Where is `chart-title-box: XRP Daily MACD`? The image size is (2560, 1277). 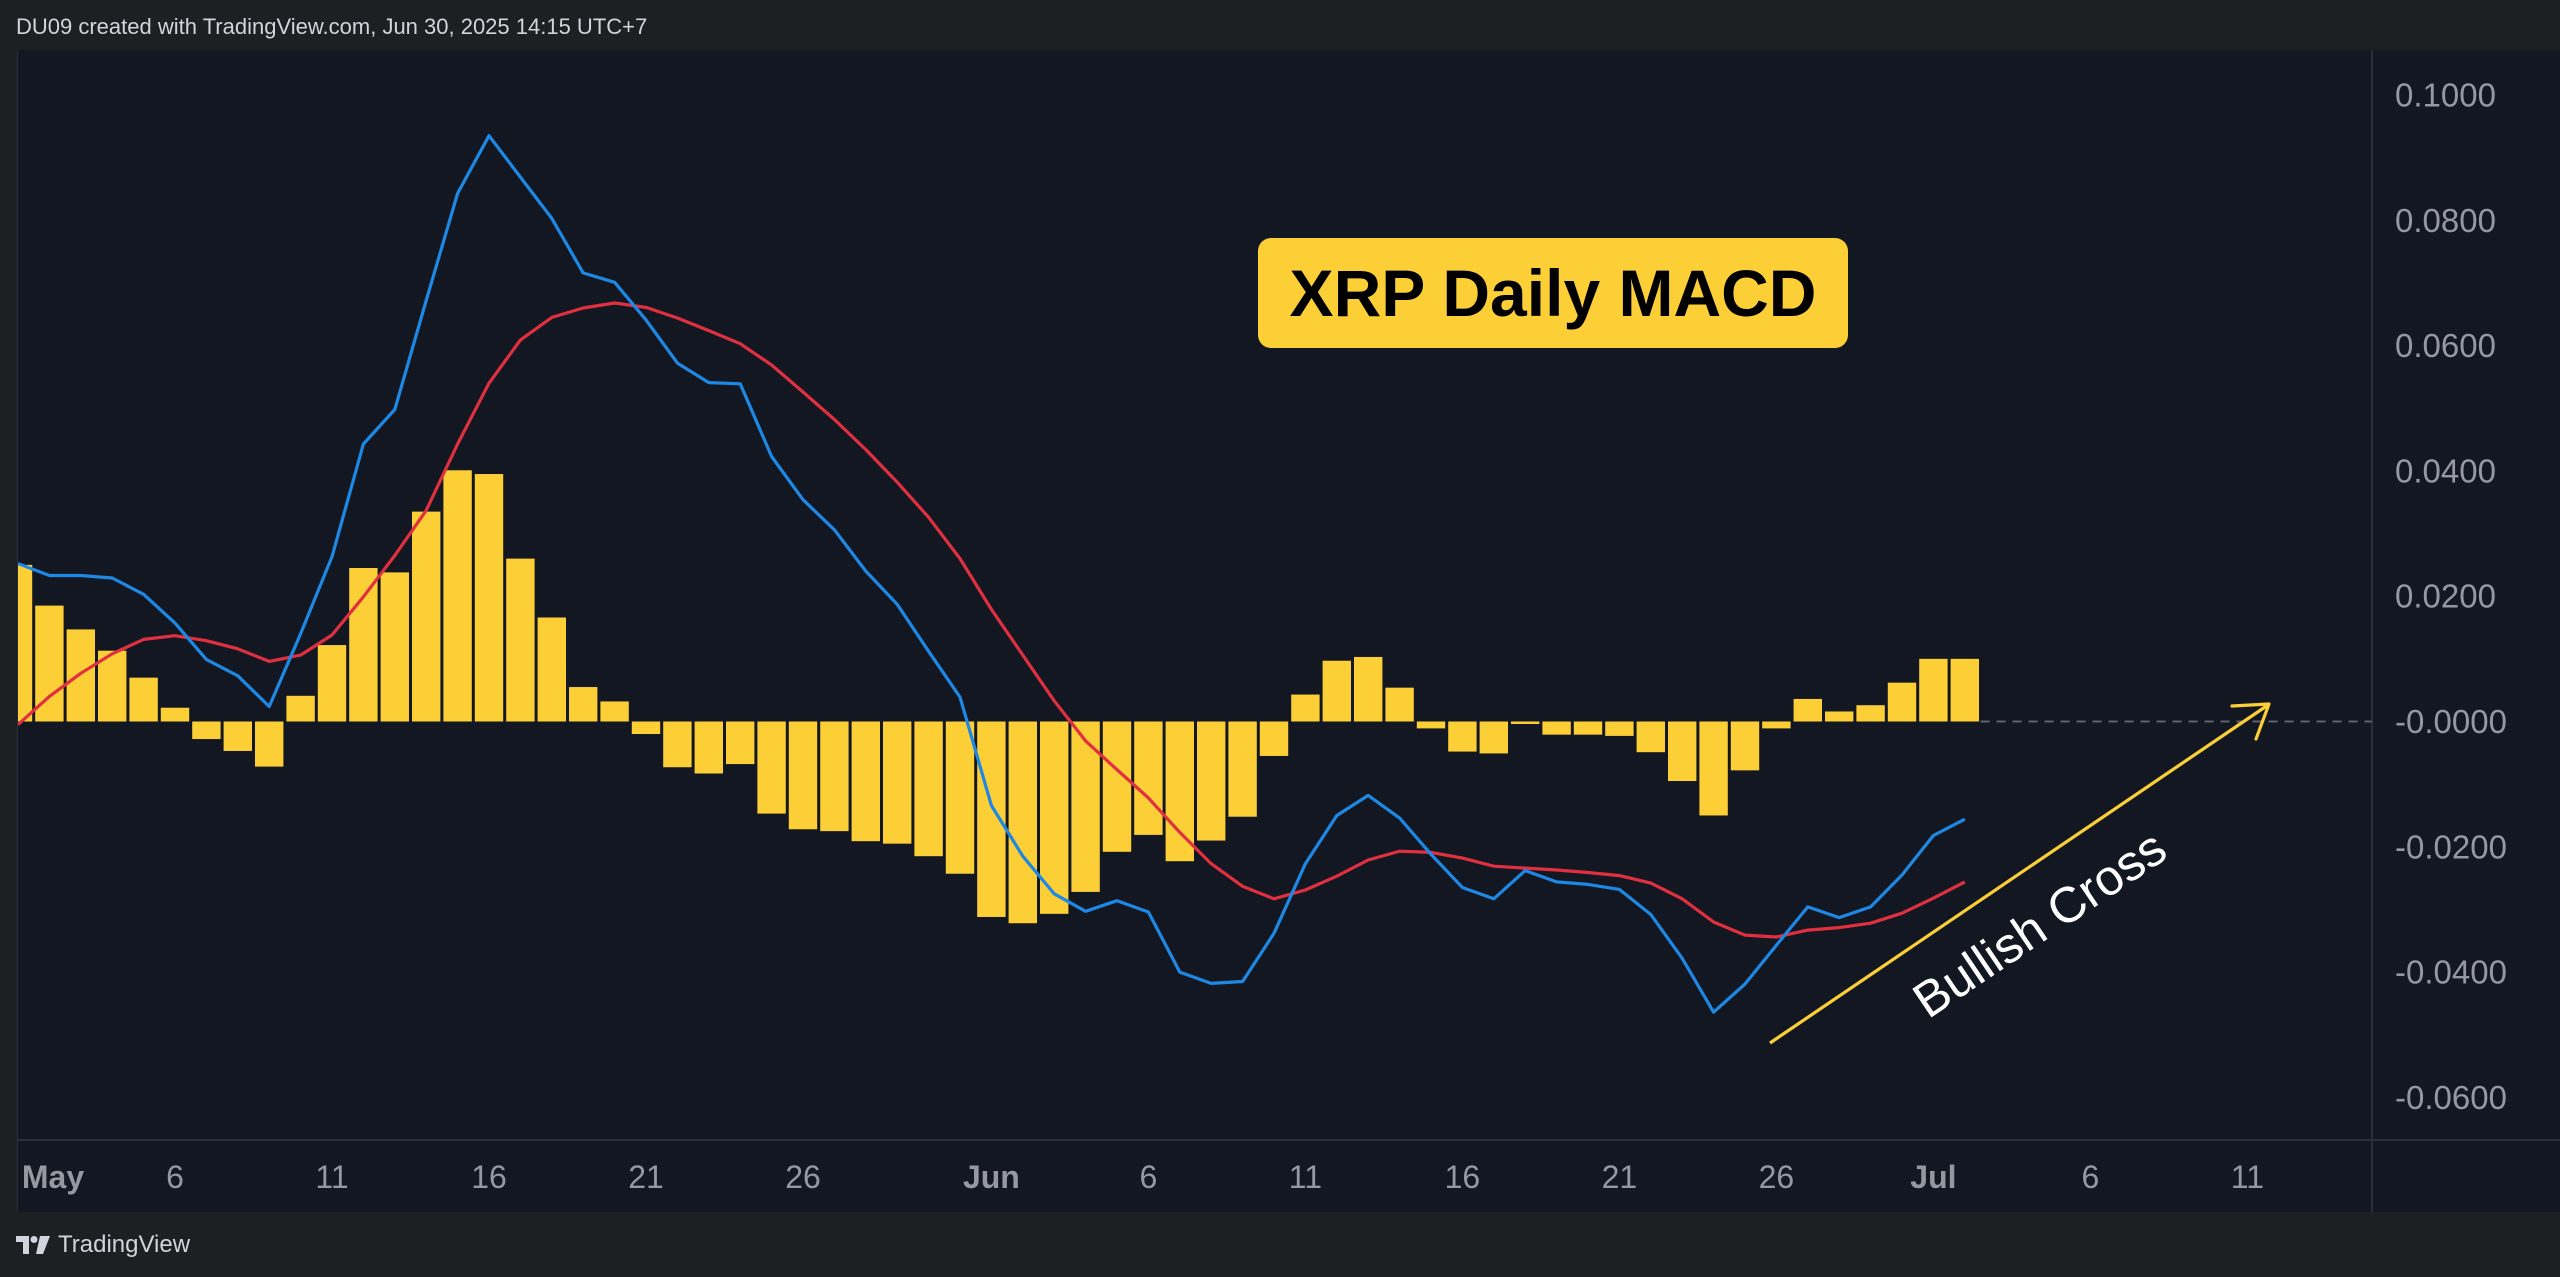 chart-title-box: XRP Daily MACD is located at coordinates (1553, 293).